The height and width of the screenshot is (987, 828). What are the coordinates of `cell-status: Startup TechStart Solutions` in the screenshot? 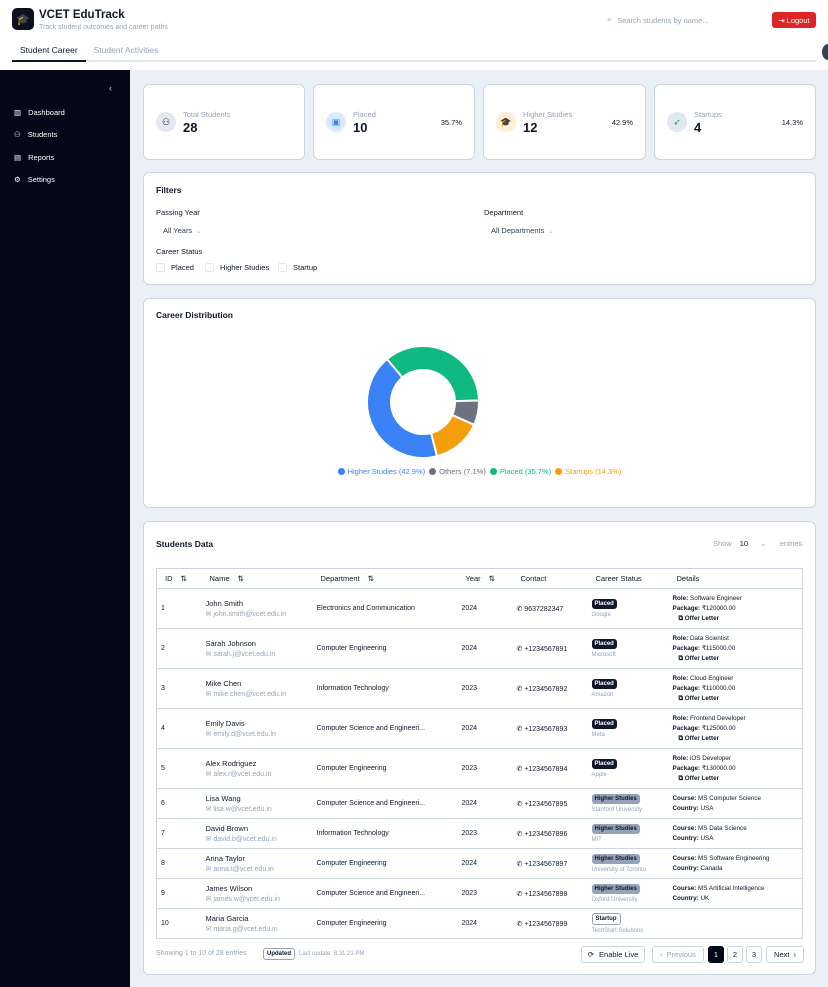 It's located at (628, 923).